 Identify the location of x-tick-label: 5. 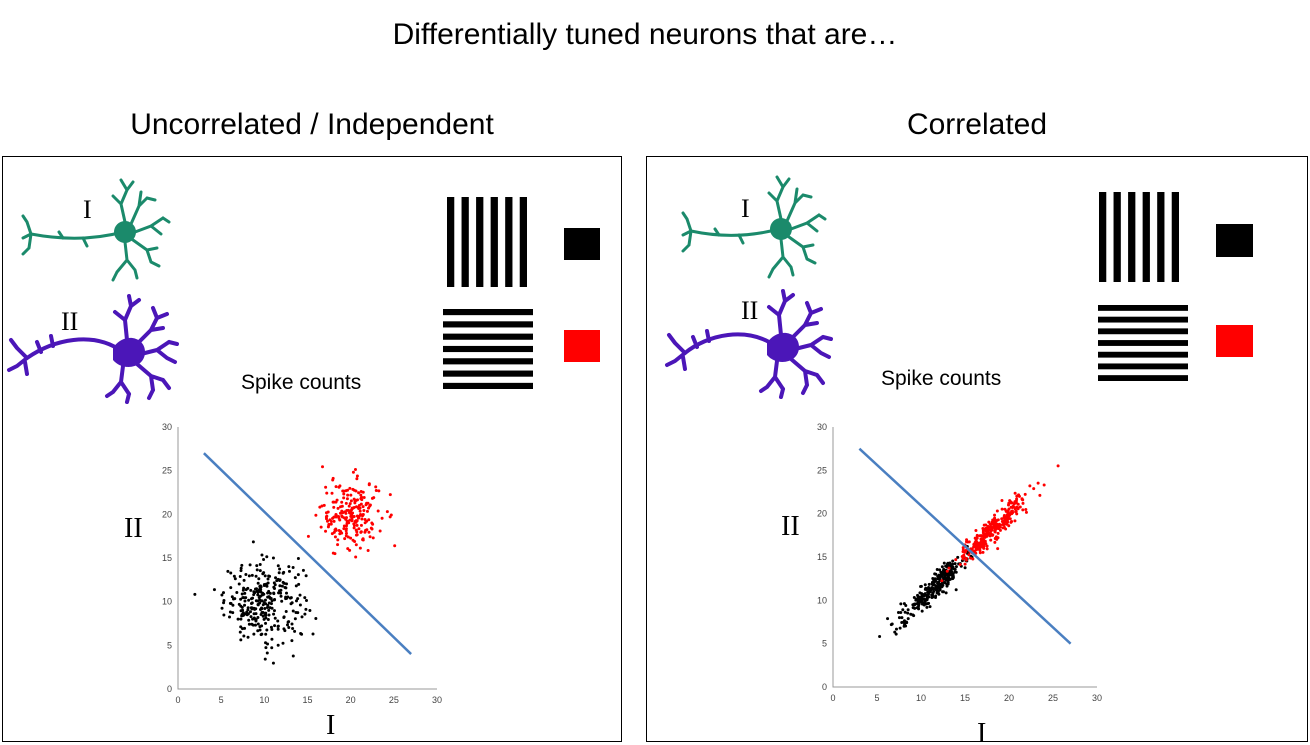
(876, 698).